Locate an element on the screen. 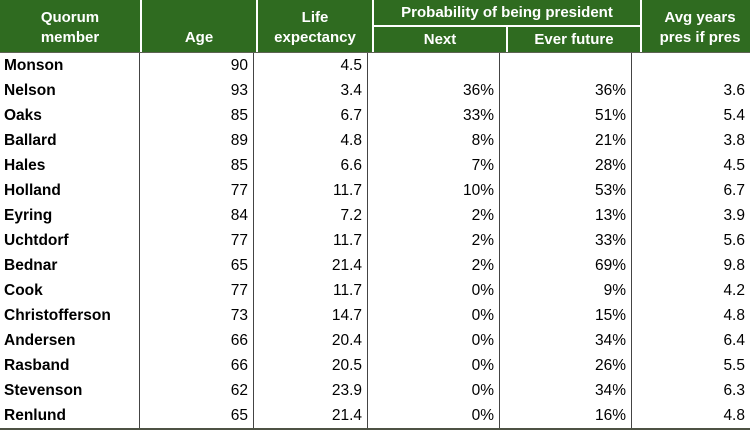 This screenshot has width=750, height=432. cell-avg-years: 4.2 is located at coordinates (734, 290).